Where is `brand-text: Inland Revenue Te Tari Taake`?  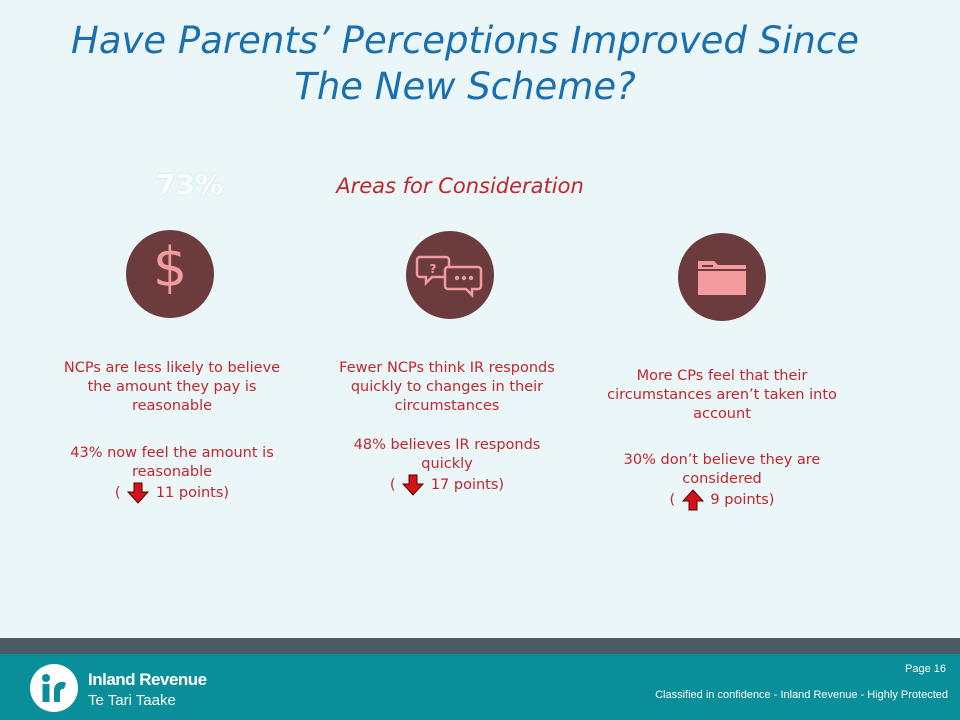
brand-text: Inland Revenue Te Tari Taake is located at coordinates (147, 689).